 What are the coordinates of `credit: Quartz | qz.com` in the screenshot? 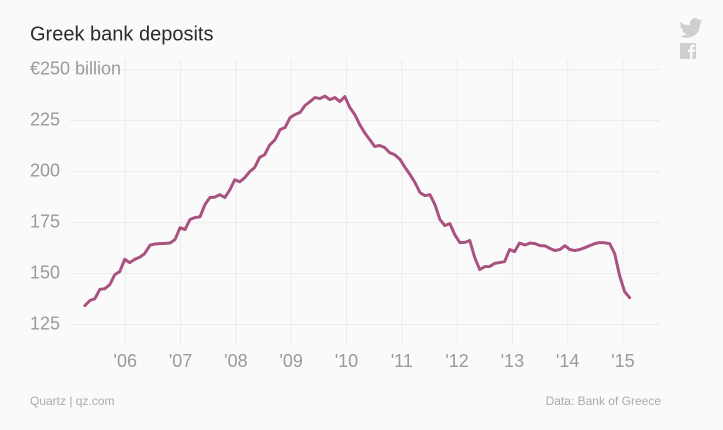 It's located at (72, 401).